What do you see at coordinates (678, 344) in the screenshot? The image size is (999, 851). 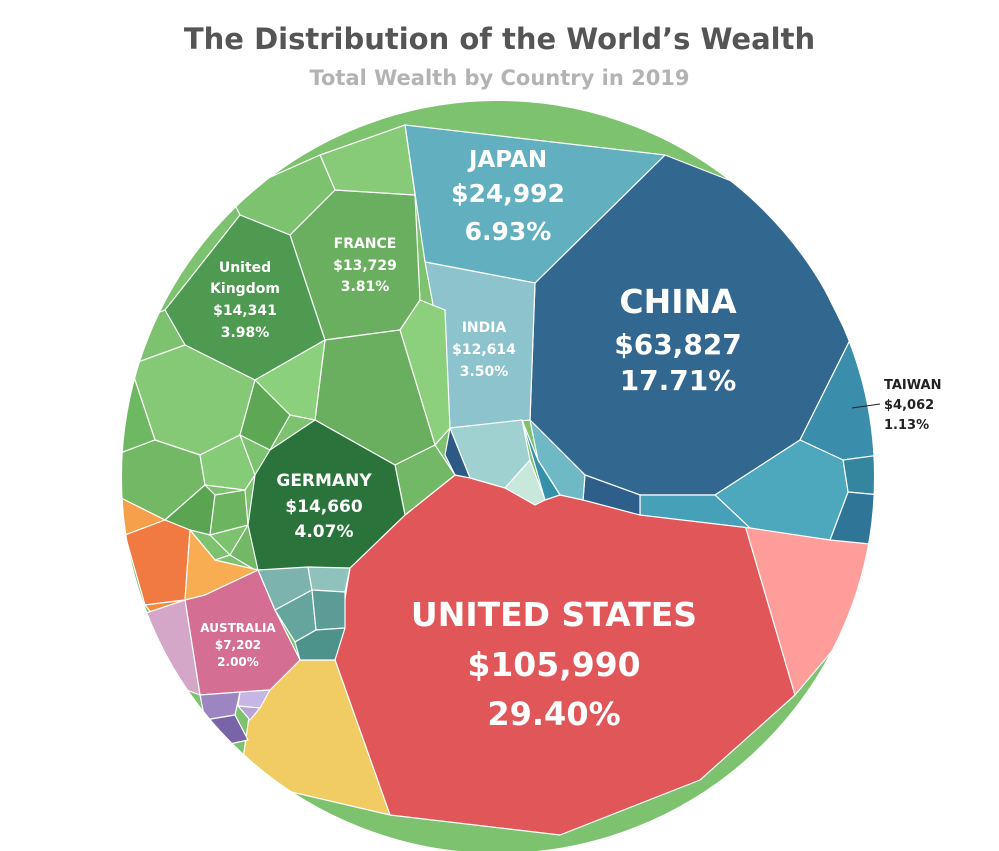 I see `label-china-value: $63,827` at bounding box center [678, 344].